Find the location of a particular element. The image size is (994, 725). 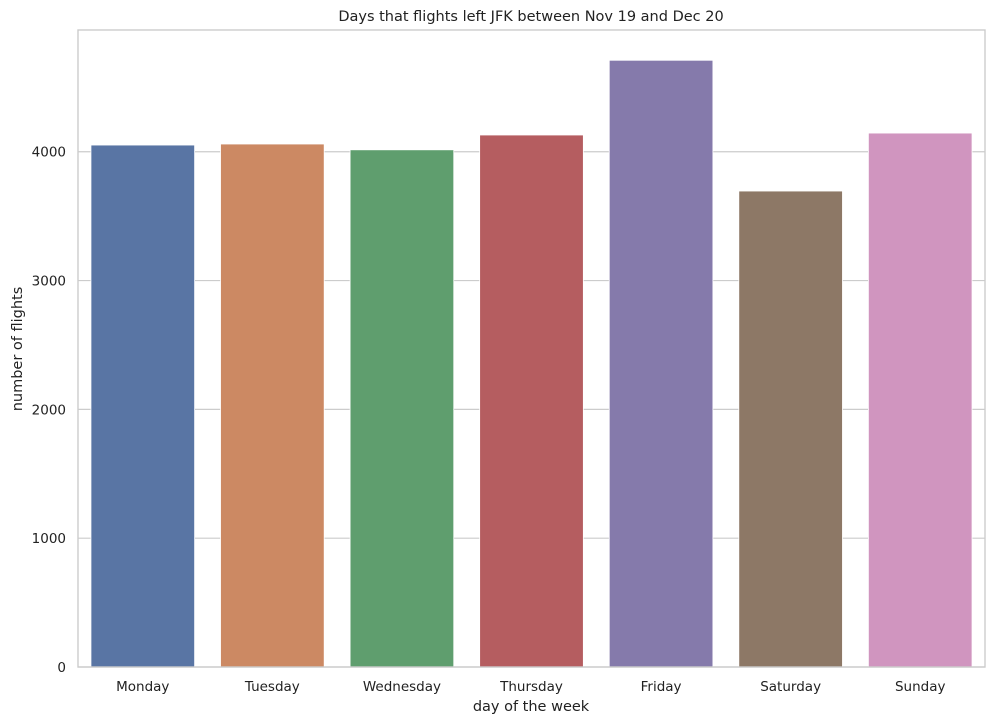

bar-sunday is located at coordinates (920, 400).